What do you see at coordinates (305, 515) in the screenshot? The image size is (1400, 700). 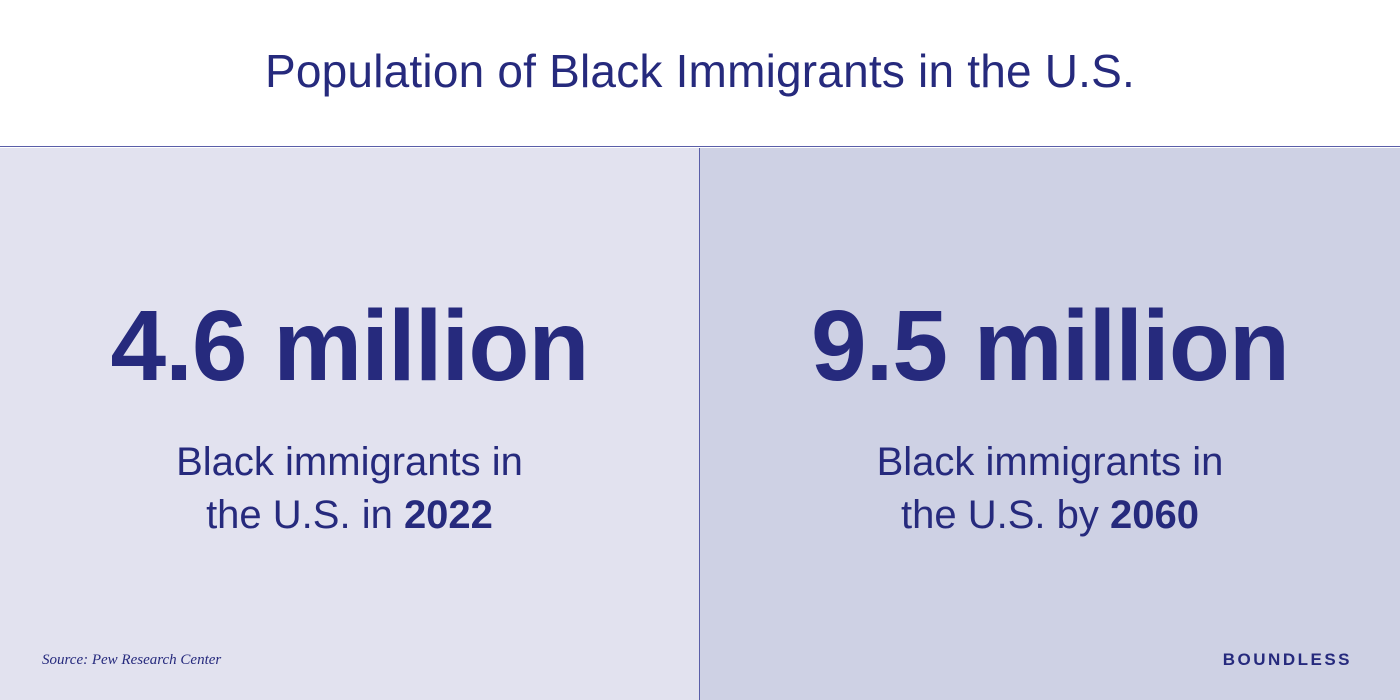 I see `description-prefix: the U.S. in` at bounding box center [305, 515].